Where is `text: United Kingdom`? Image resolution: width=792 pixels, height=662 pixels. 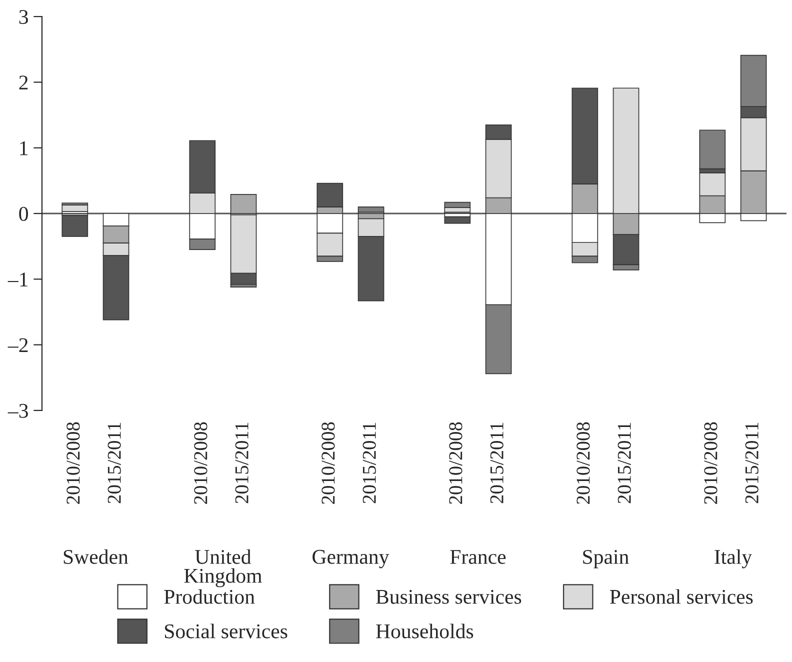
text: United Kingdom is located at coordinates (223, 568).